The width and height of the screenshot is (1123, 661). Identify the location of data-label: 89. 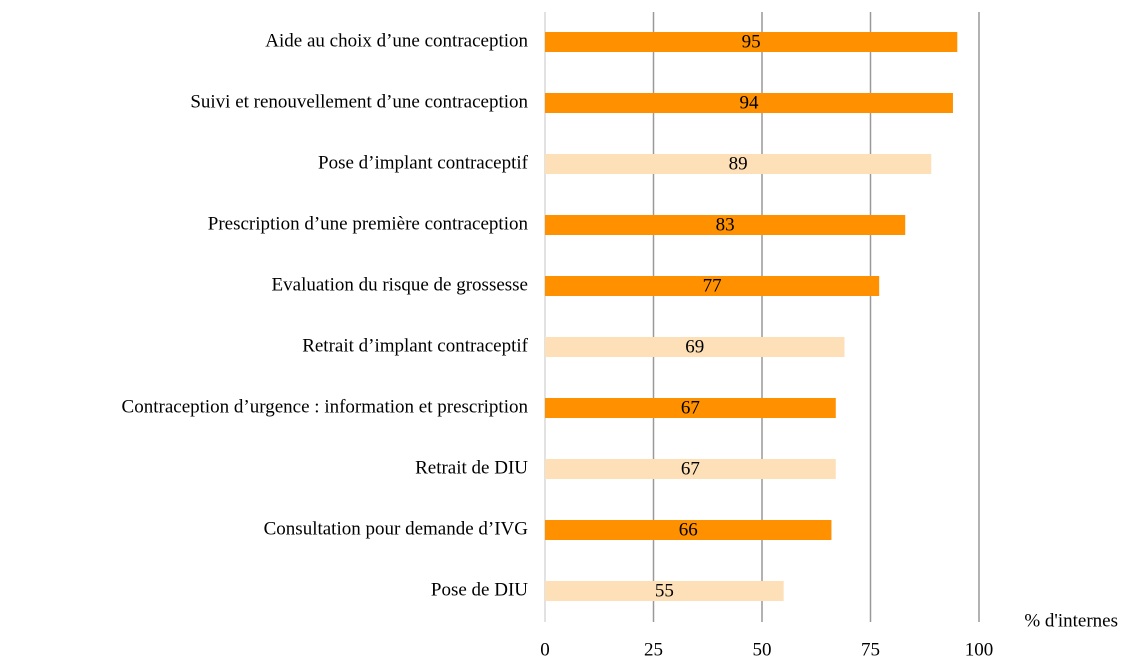
(738, 163).